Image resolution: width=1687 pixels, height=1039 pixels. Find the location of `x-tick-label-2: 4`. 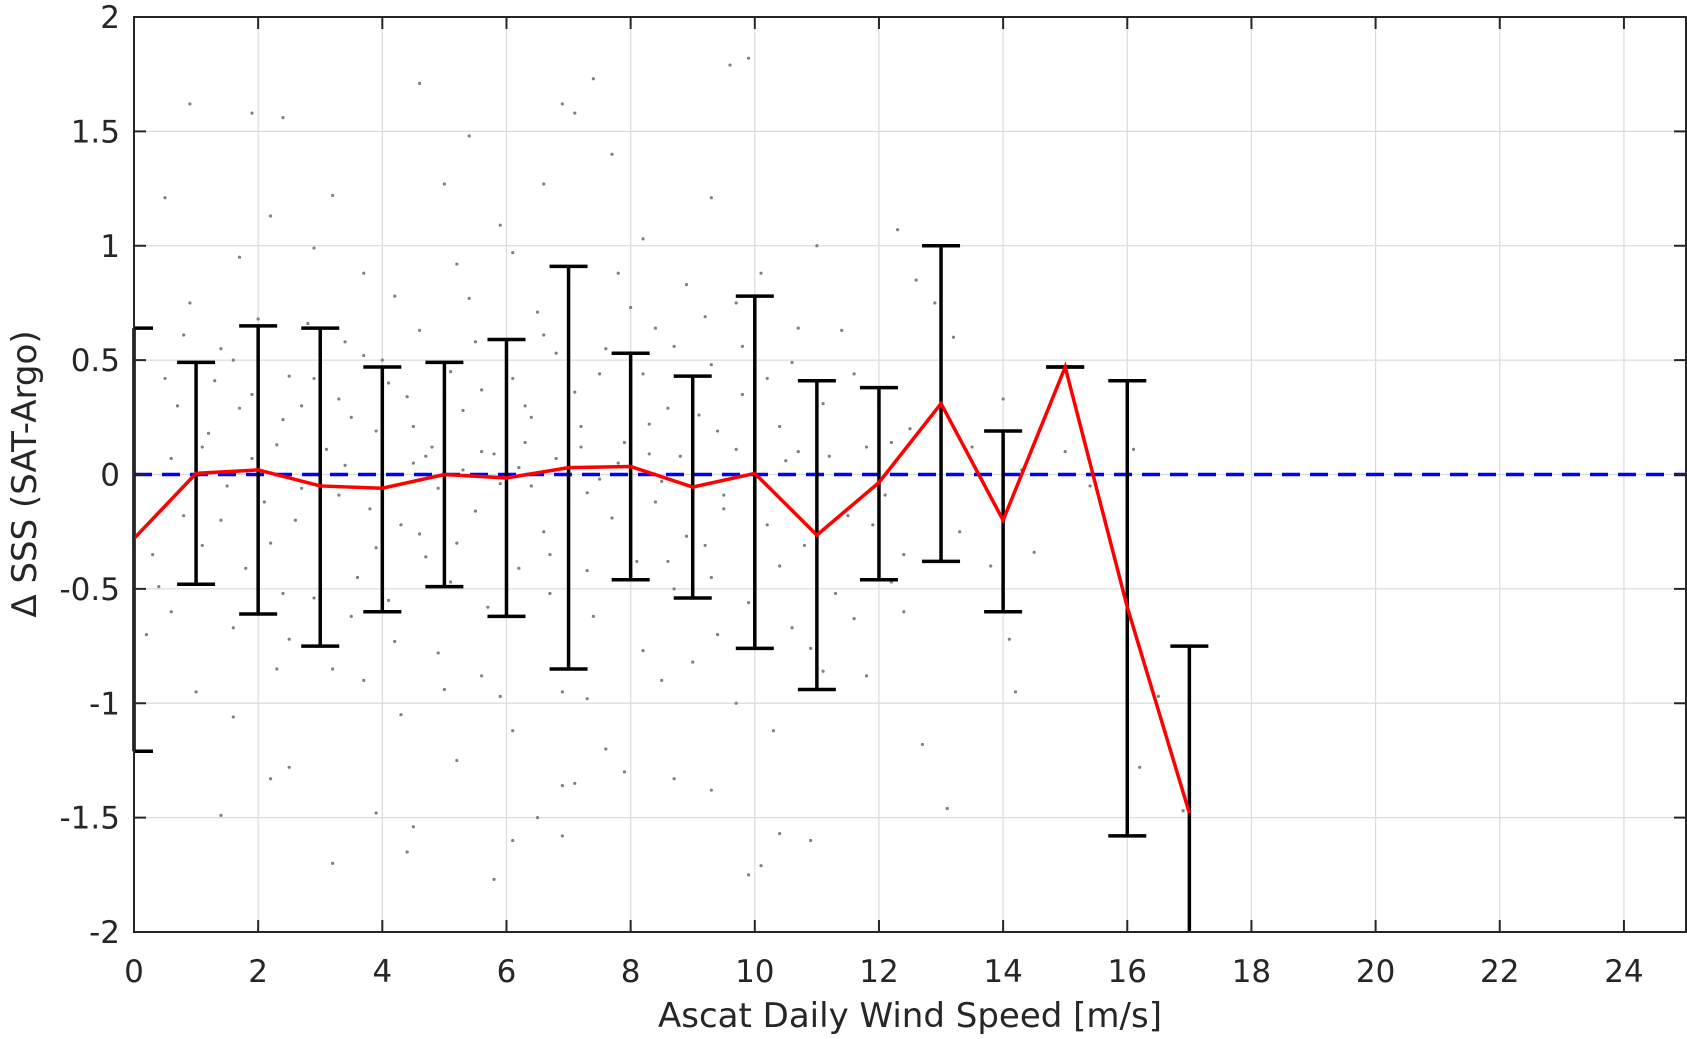

x-tick-label-2: 4 is located at coordinates (382, 972).